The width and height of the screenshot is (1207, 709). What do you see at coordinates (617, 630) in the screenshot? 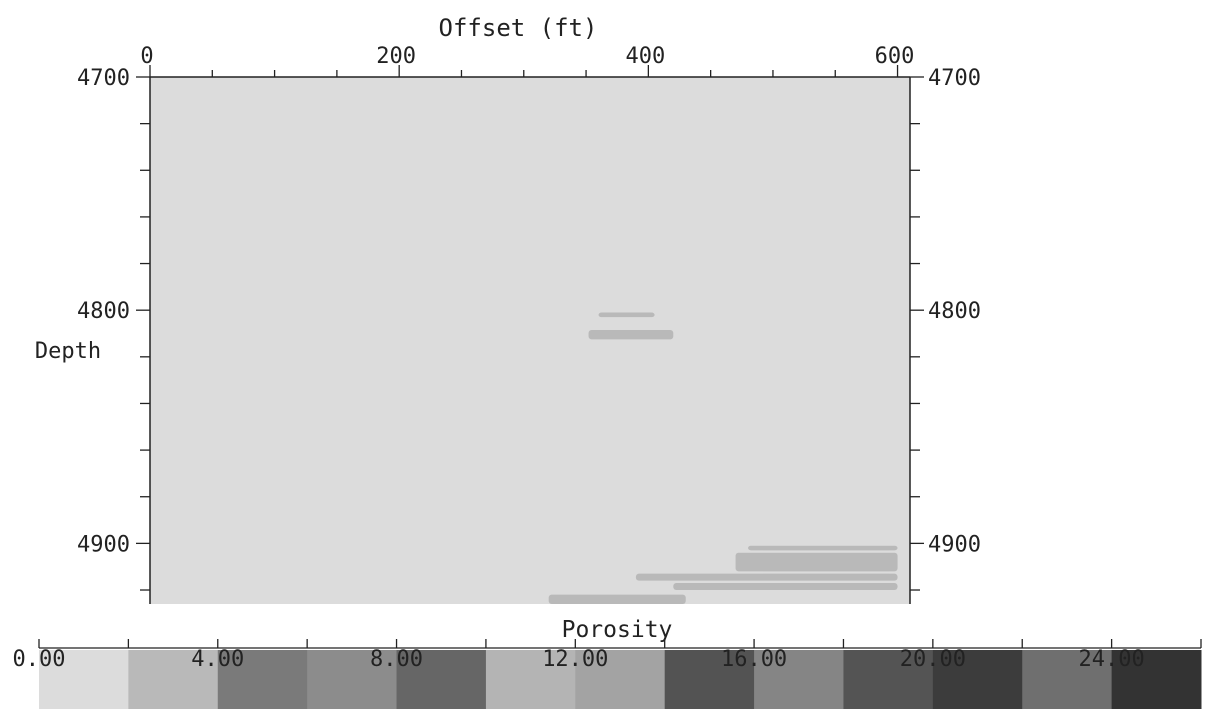
I see `colorbar-title: Porosity` at bounding box center [617, 630].